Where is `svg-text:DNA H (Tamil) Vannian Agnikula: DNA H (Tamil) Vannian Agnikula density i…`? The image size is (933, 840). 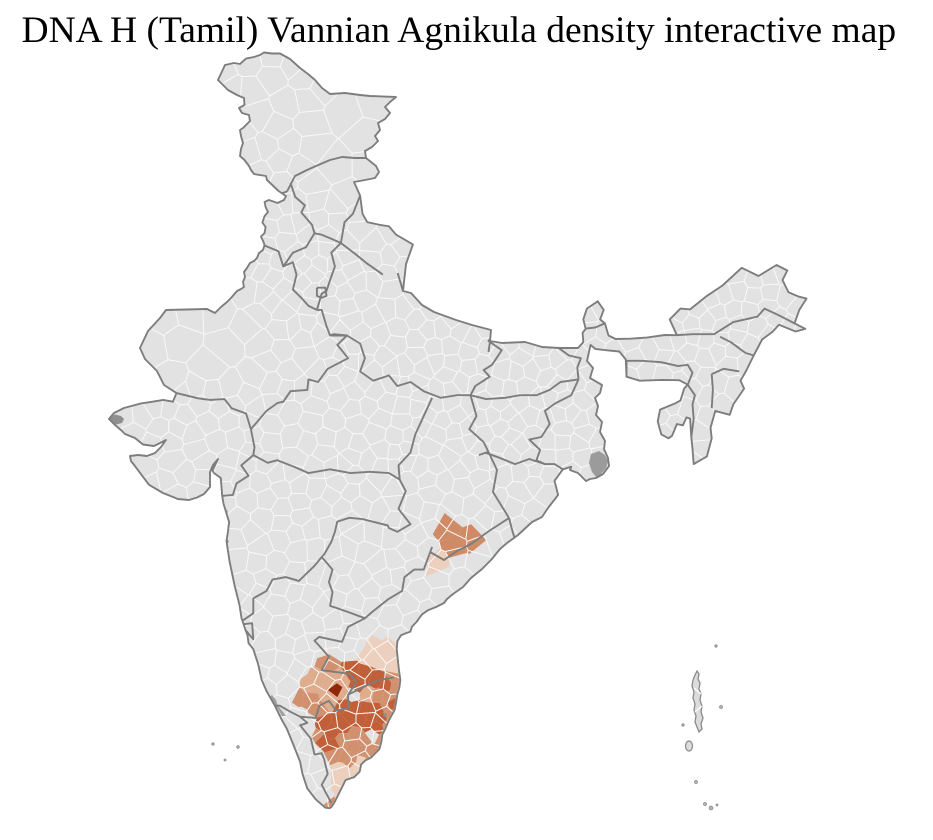 svg-text:DNA H (Tamil) Vannian Agnikula: DNA H (Tamil) Vannian Agnikula density i… is located at coordinates (459, 30).